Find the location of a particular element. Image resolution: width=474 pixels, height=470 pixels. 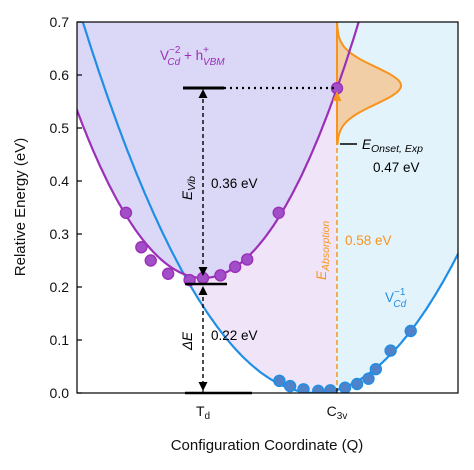

eabs-value: 0.58 eV is located at coordinates (368, 240).